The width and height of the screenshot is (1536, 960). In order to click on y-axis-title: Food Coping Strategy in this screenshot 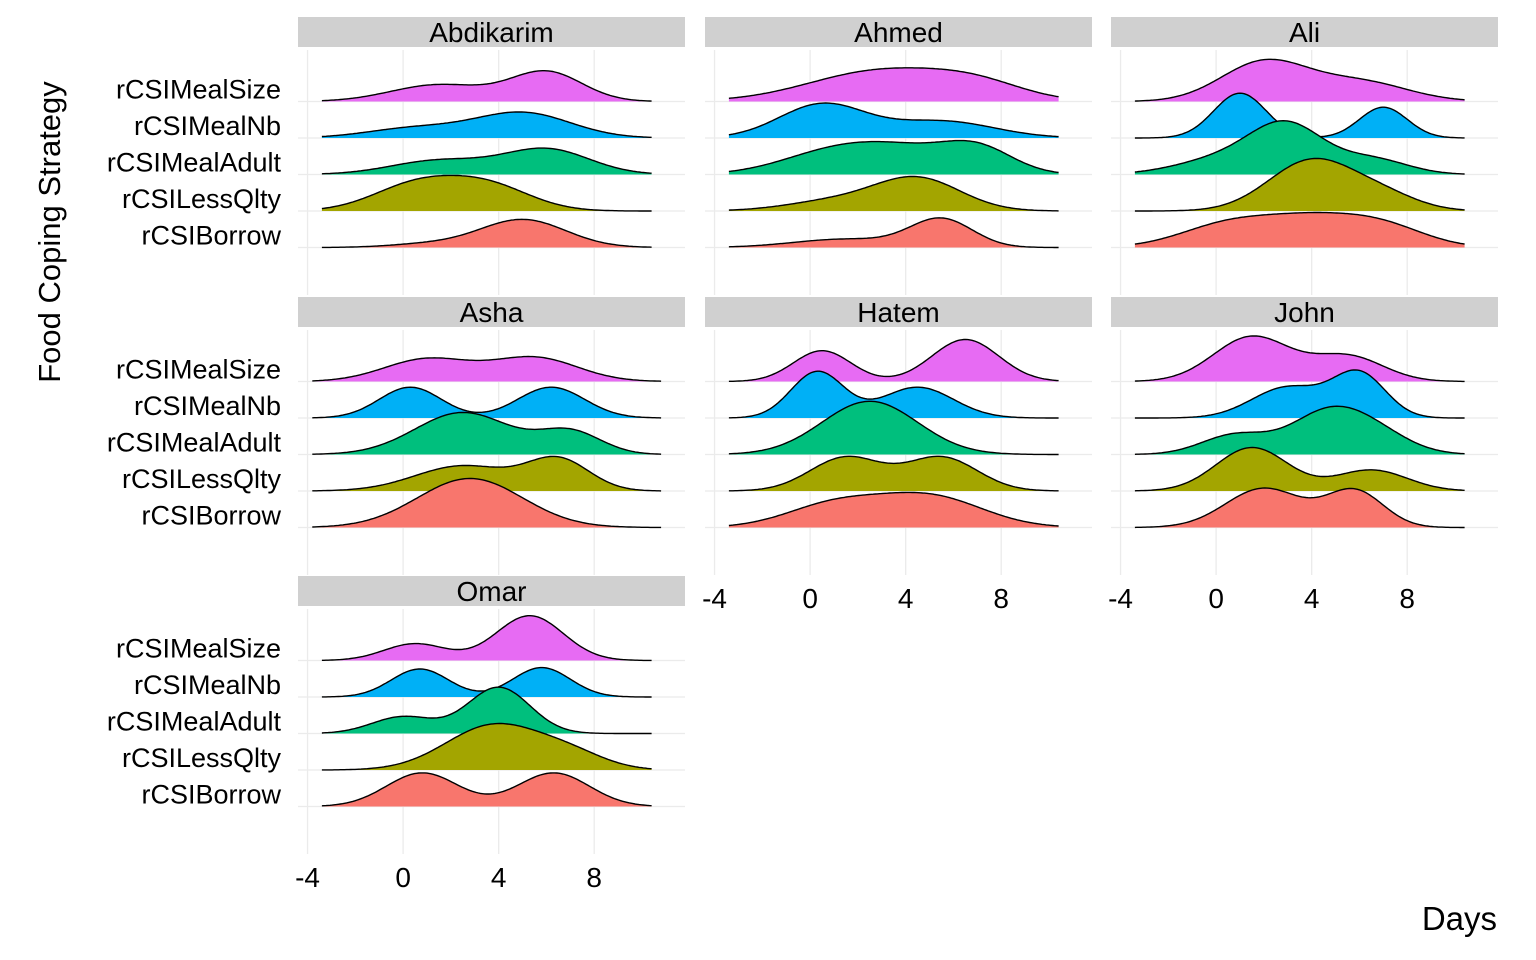, I will do `click(49, 232)`.